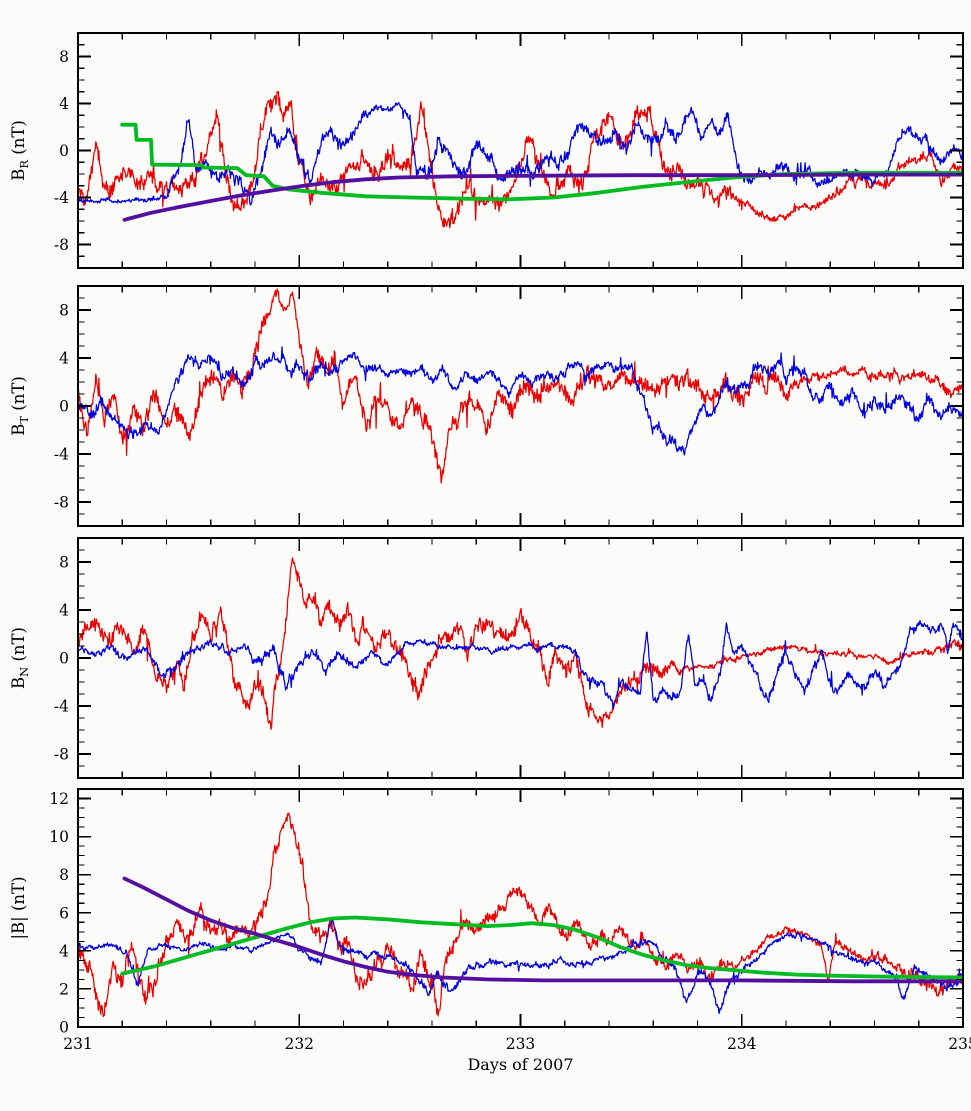 Image resolution: width=971 pixels, height=1111 pixels. Describe the element at coordinates (59, 837) in the screenshot. I see `panel-4-y-tick-label: 10` at that location.